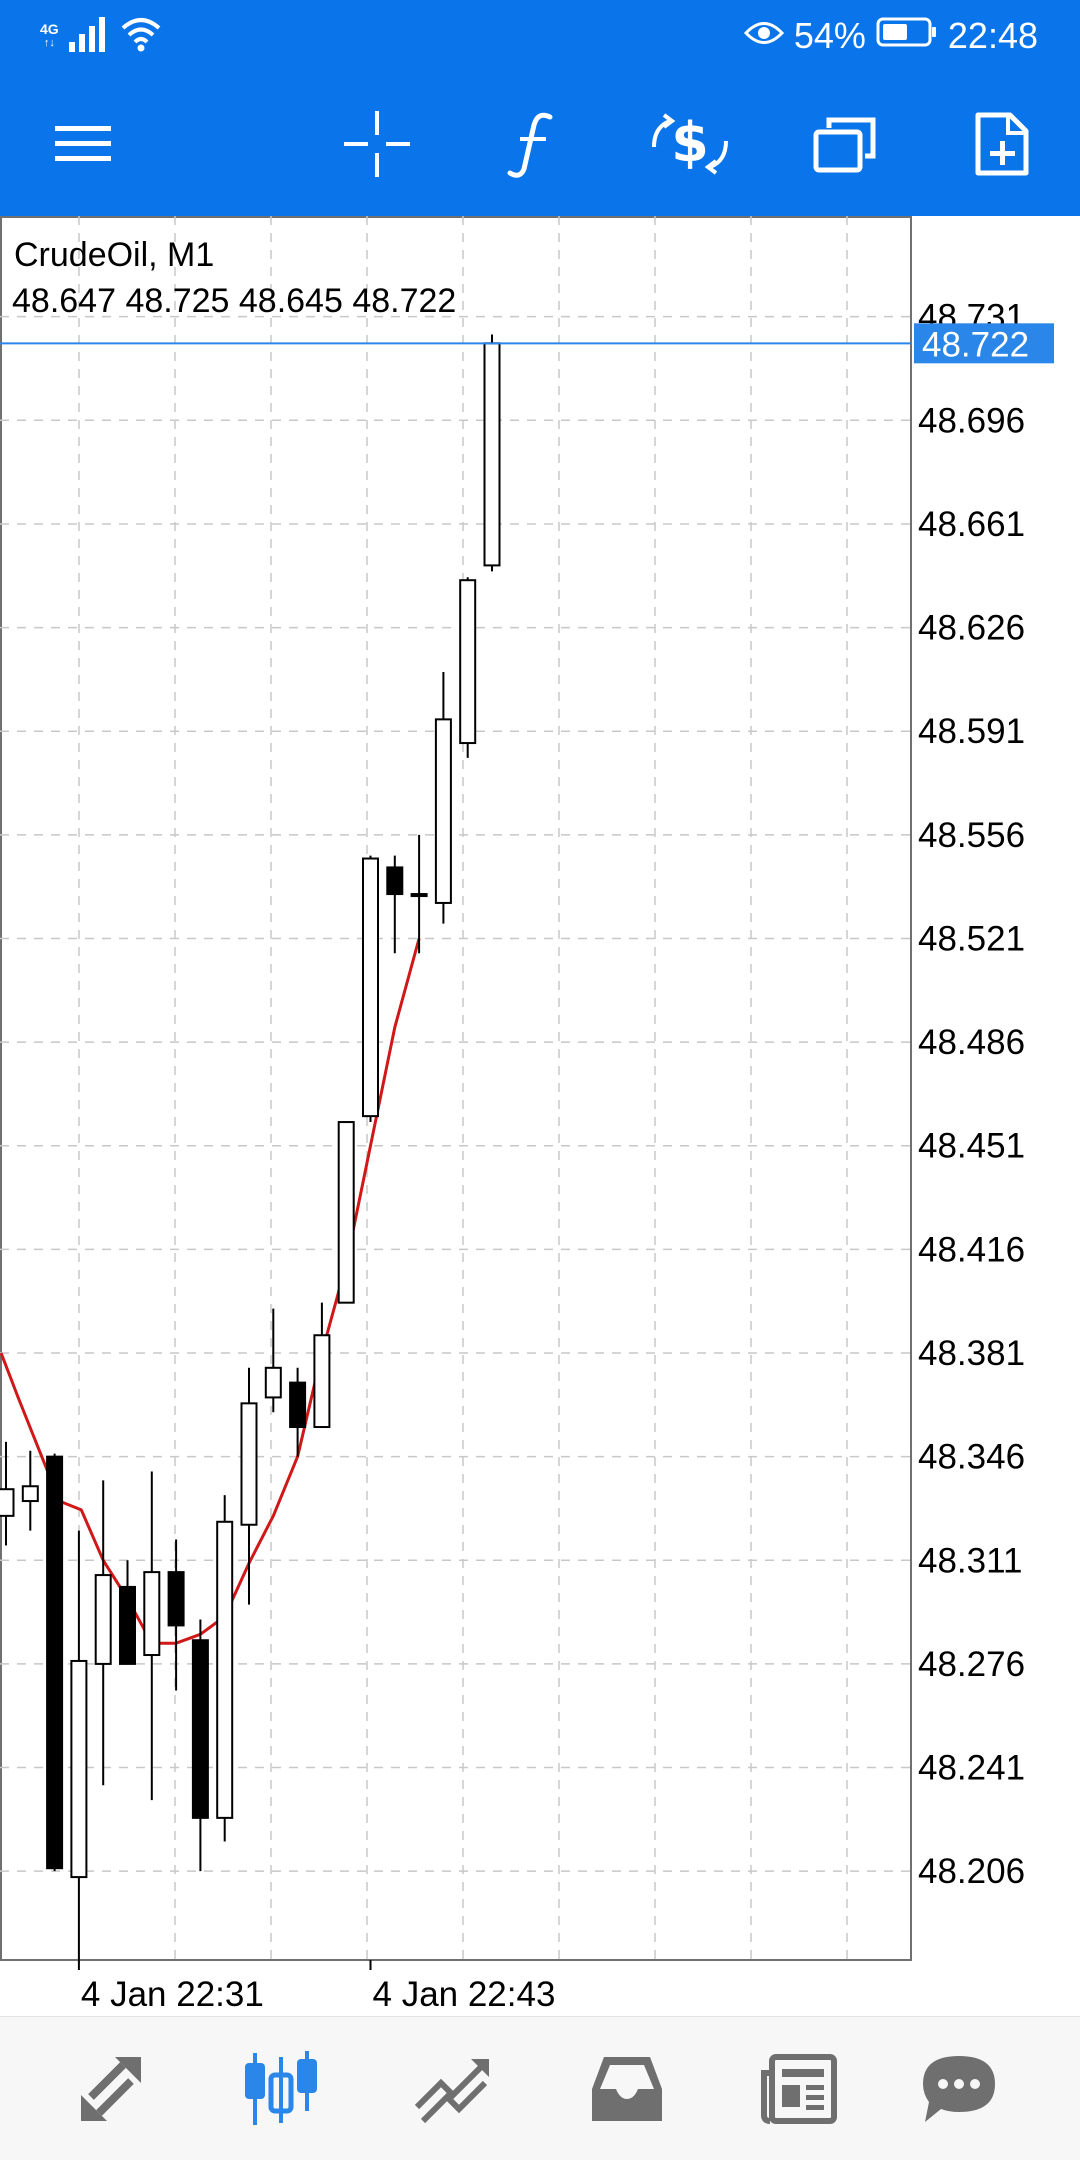 The width and height of the screenshot is (1080, 2160). Describe the element at coordinates (971, 1353) in the screenshot. I see `price-tick-label: 48.381` at that location.